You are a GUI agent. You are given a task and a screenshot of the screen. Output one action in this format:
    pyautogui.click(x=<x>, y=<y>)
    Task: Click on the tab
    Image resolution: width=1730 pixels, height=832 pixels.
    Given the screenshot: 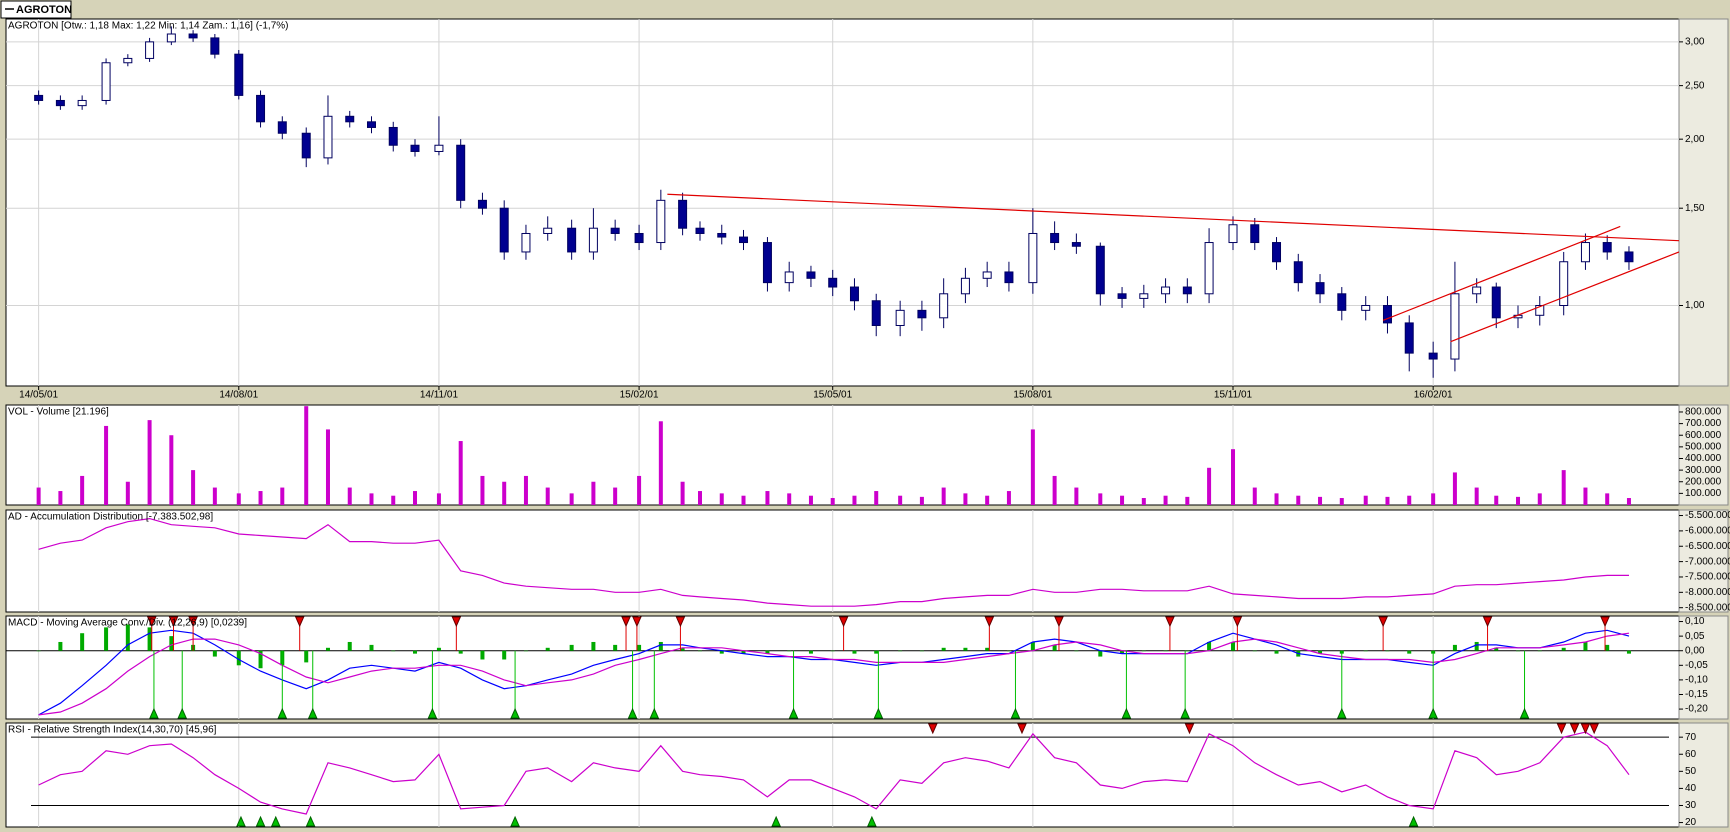 What is the action you would take?
    pyautogui.click(x=36, y=9)
    